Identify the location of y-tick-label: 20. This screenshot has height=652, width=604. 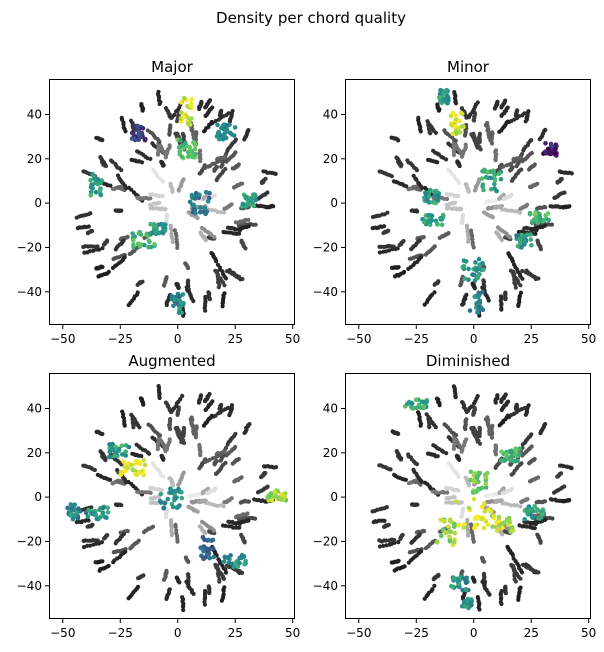
(34, 453).